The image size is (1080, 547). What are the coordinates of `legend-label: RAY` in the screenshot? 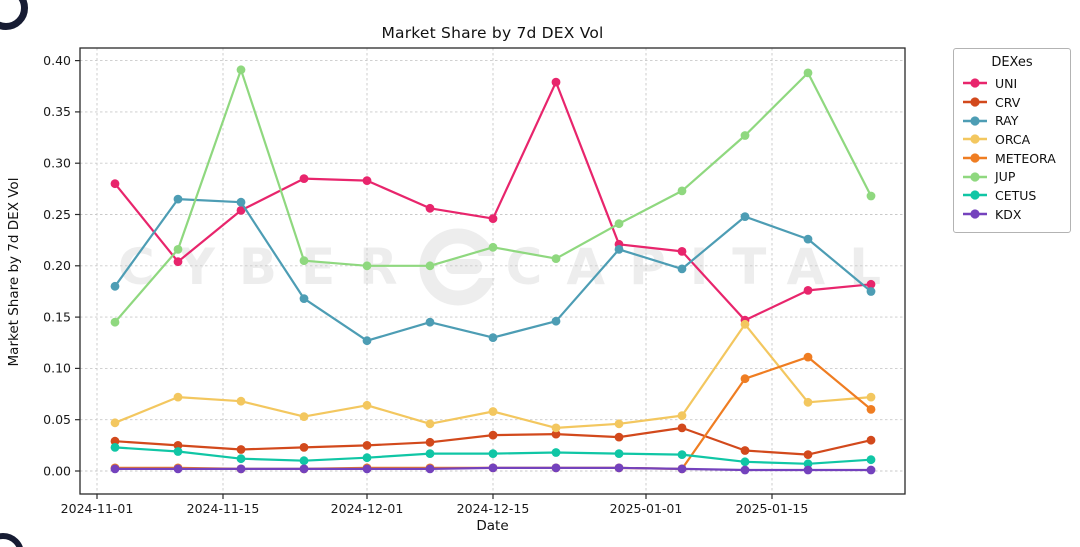 It's located at (1007, 121).